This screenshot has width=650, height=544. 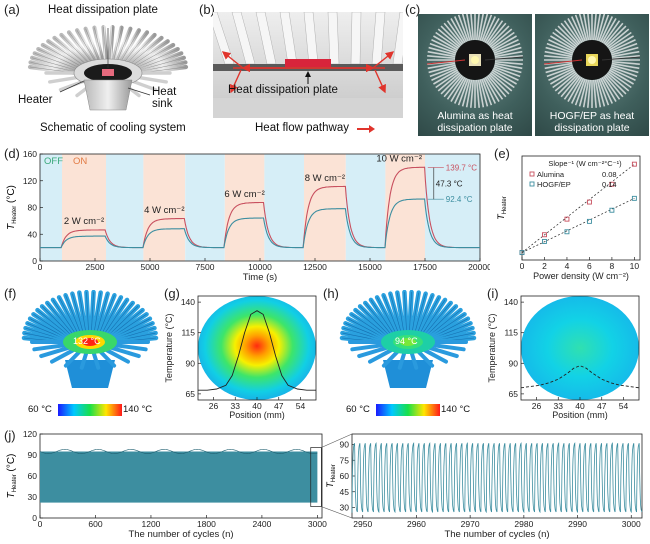 What do you see at coordinates (108, 67) in the screenshot?
I see `cooling-system-schematic` at bounding box center [108, 67].